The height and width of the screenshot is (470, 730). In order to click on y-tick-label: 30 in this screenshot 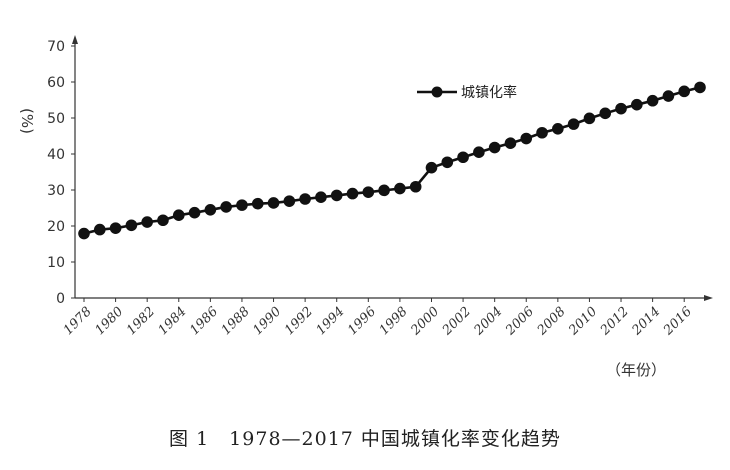, I will do `click(56, 191)`.